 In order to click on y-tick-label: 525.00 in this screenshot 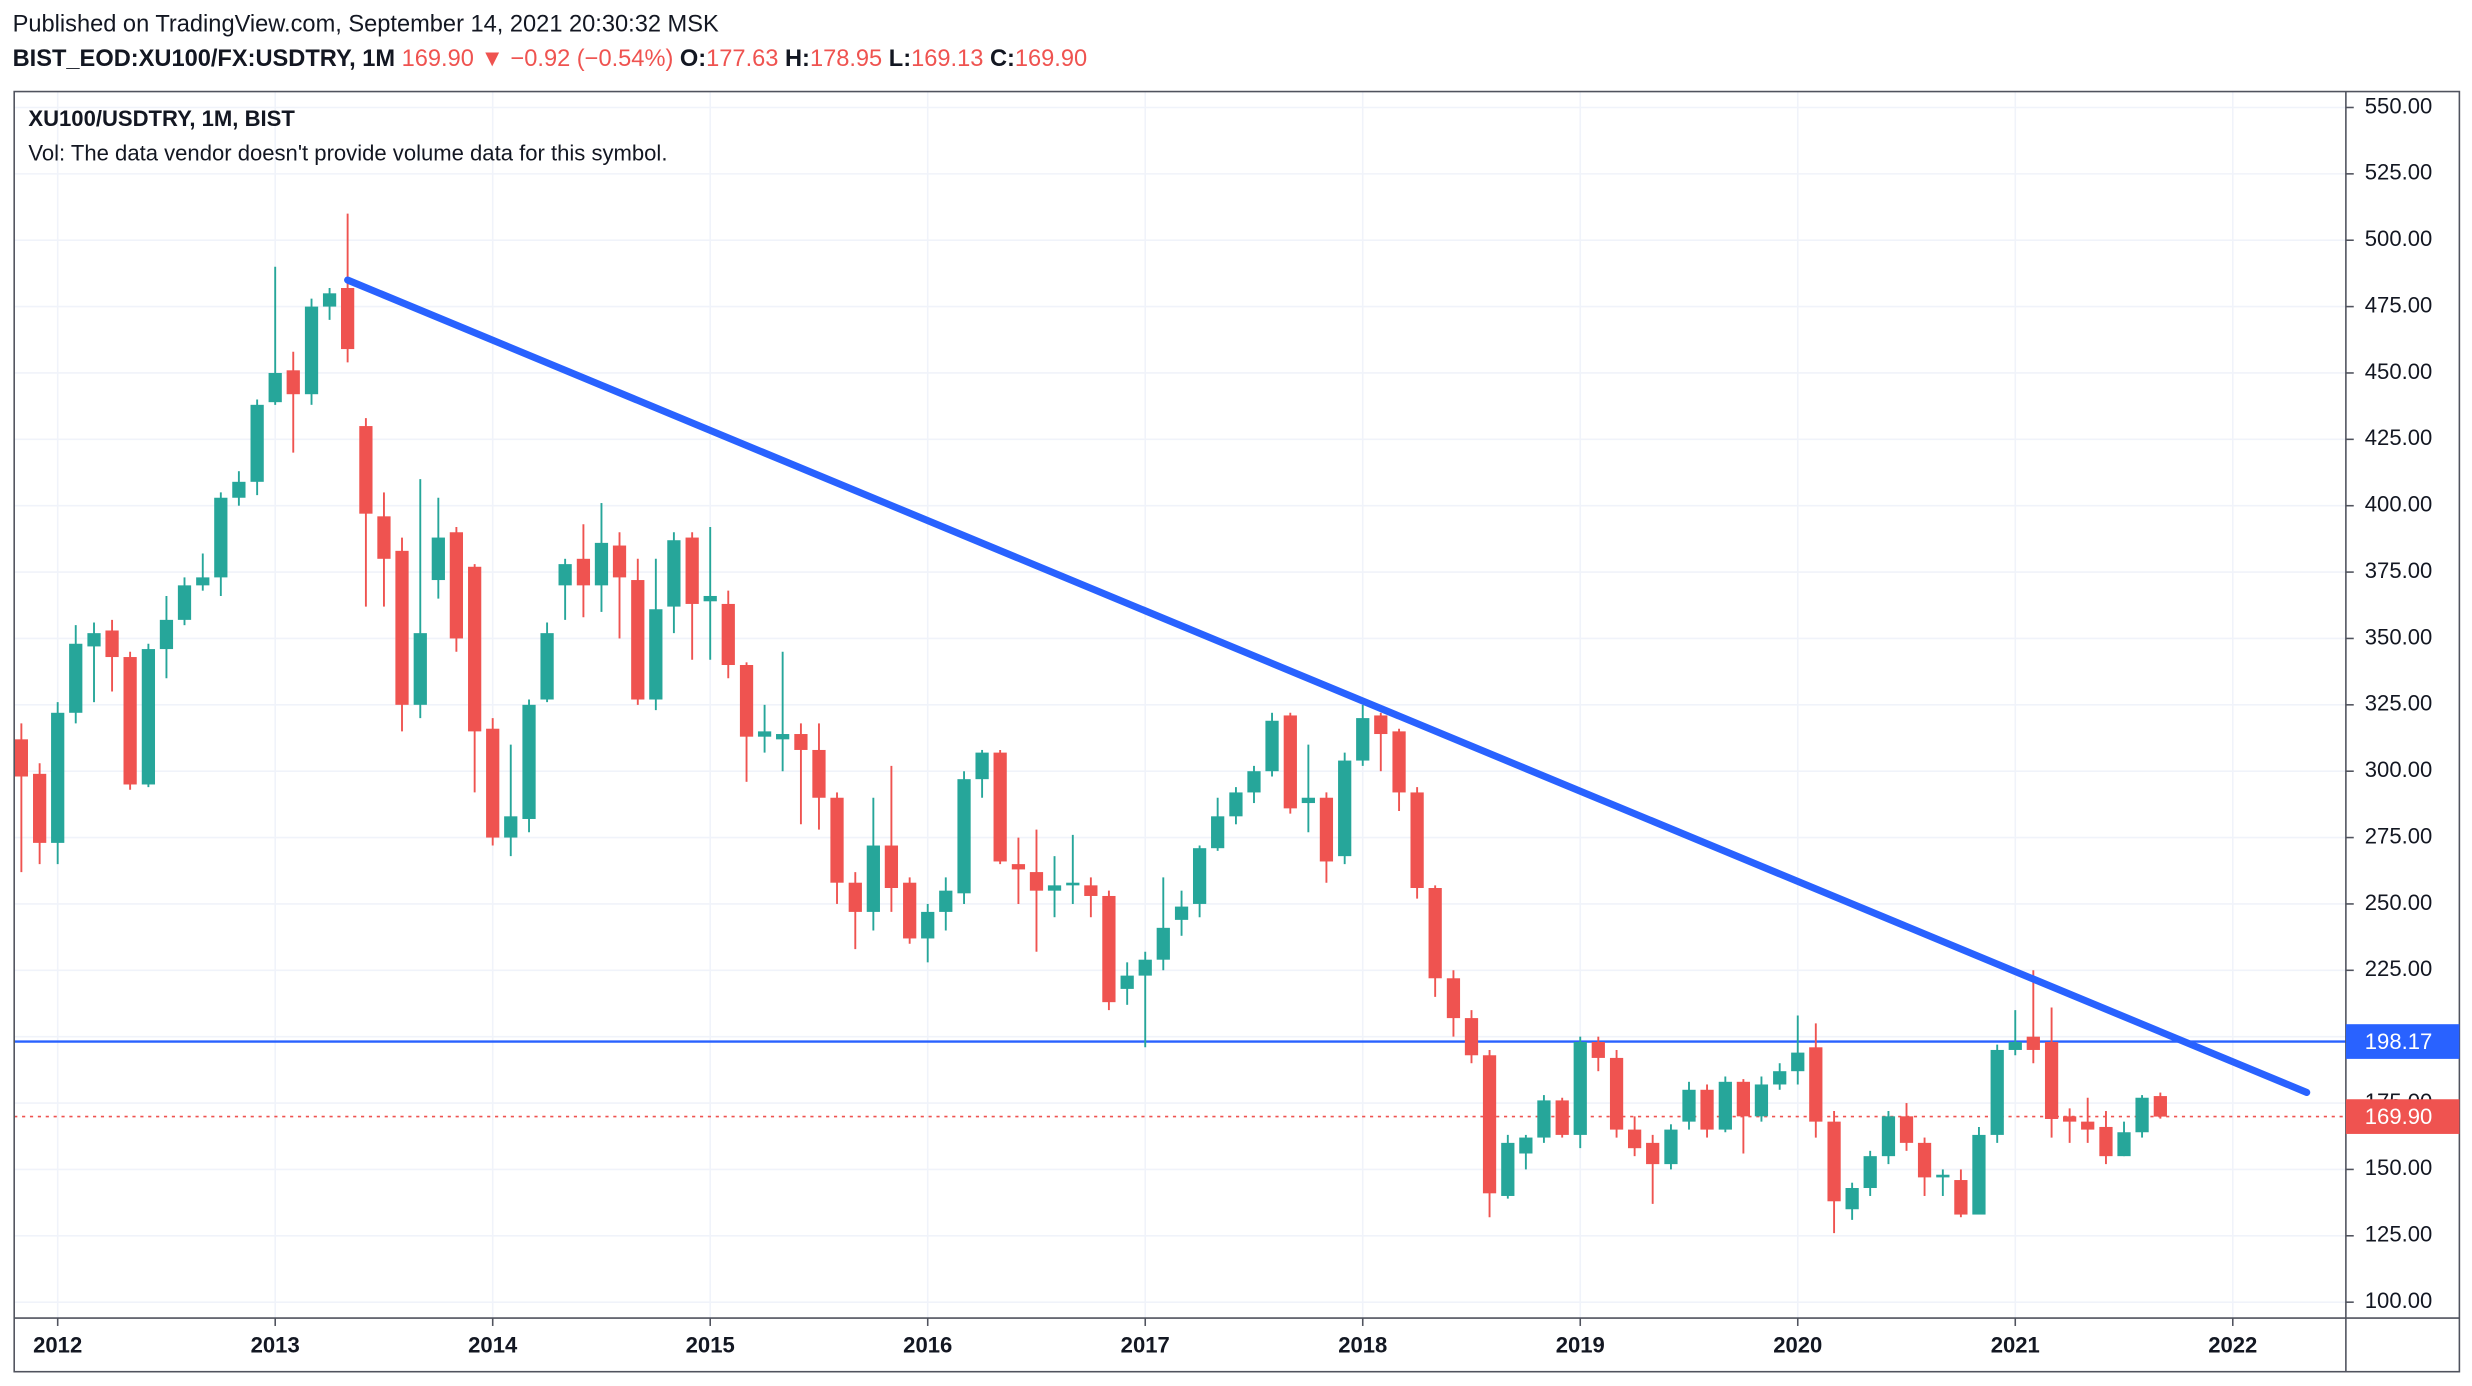, I will do `click(2398, 172)`.